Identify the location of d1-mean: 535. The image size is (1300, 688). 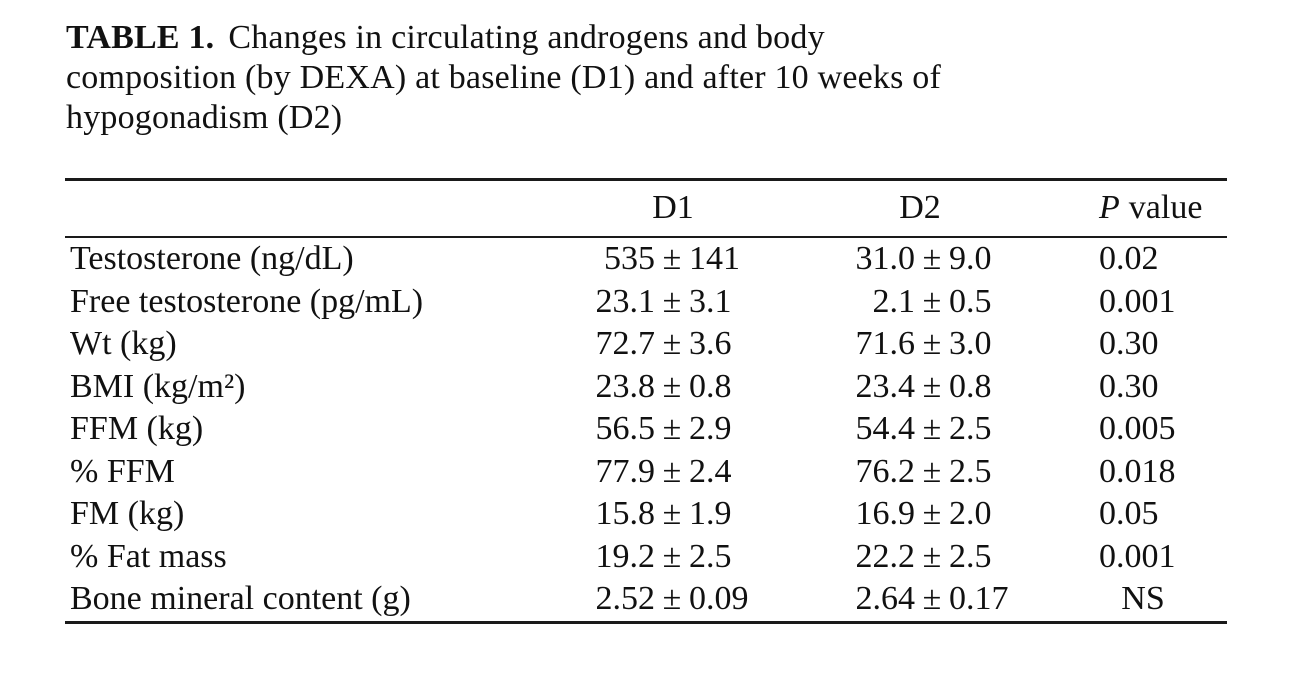
(629, 259).